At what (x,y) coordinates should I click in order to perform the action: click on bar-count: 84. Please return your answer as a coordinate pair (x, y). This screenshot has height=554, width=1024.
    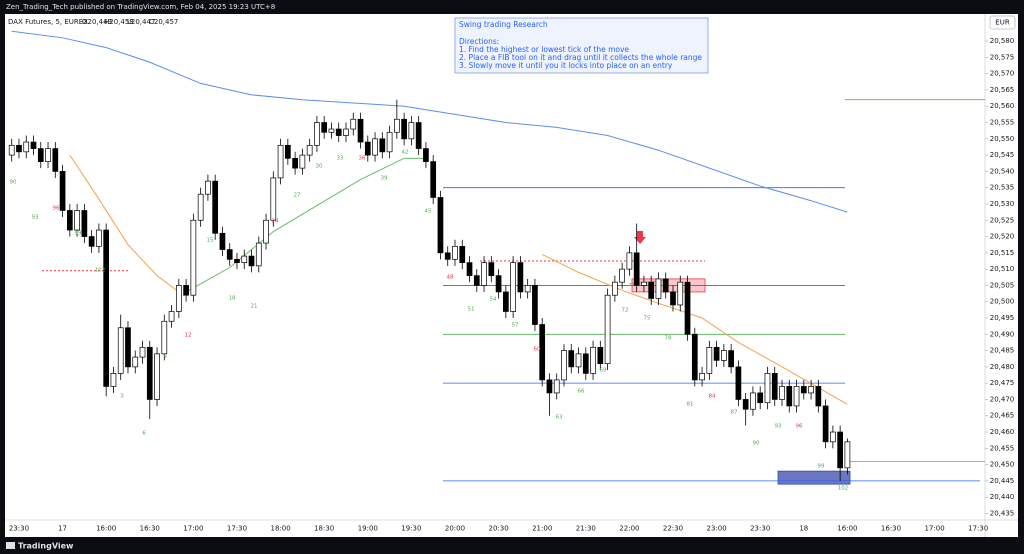
    Looking at the image, I should click on (712, 397).